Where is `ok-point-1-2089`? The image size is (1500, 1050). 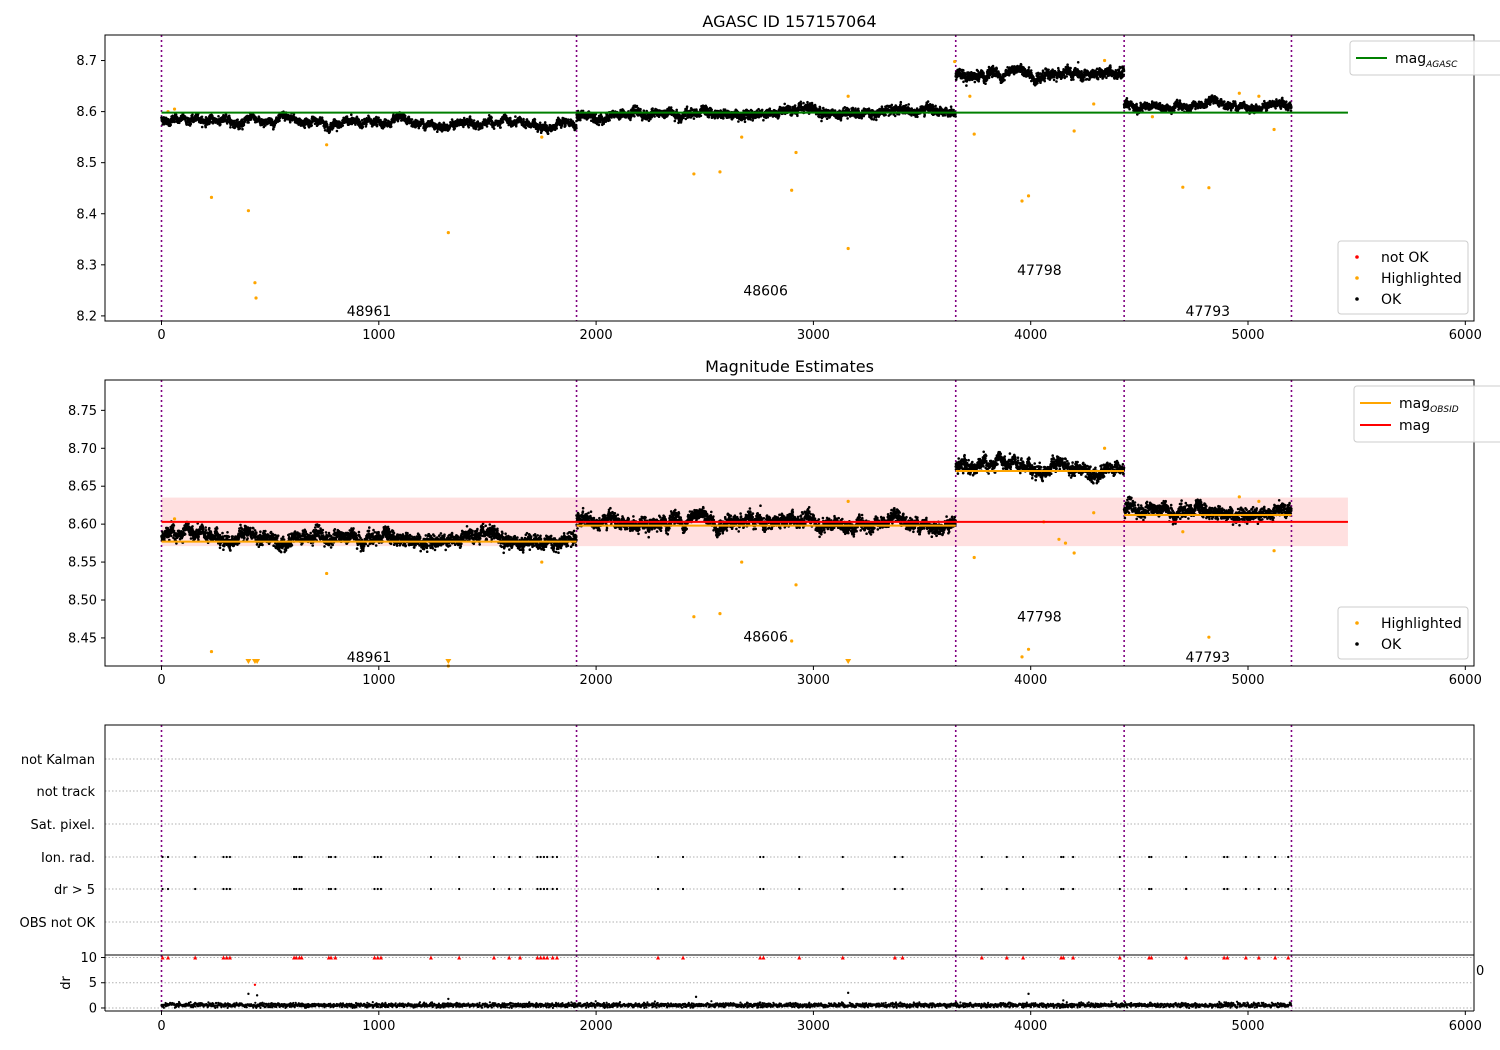 ok-point-1-2089 is located at coordinates (901, 102).